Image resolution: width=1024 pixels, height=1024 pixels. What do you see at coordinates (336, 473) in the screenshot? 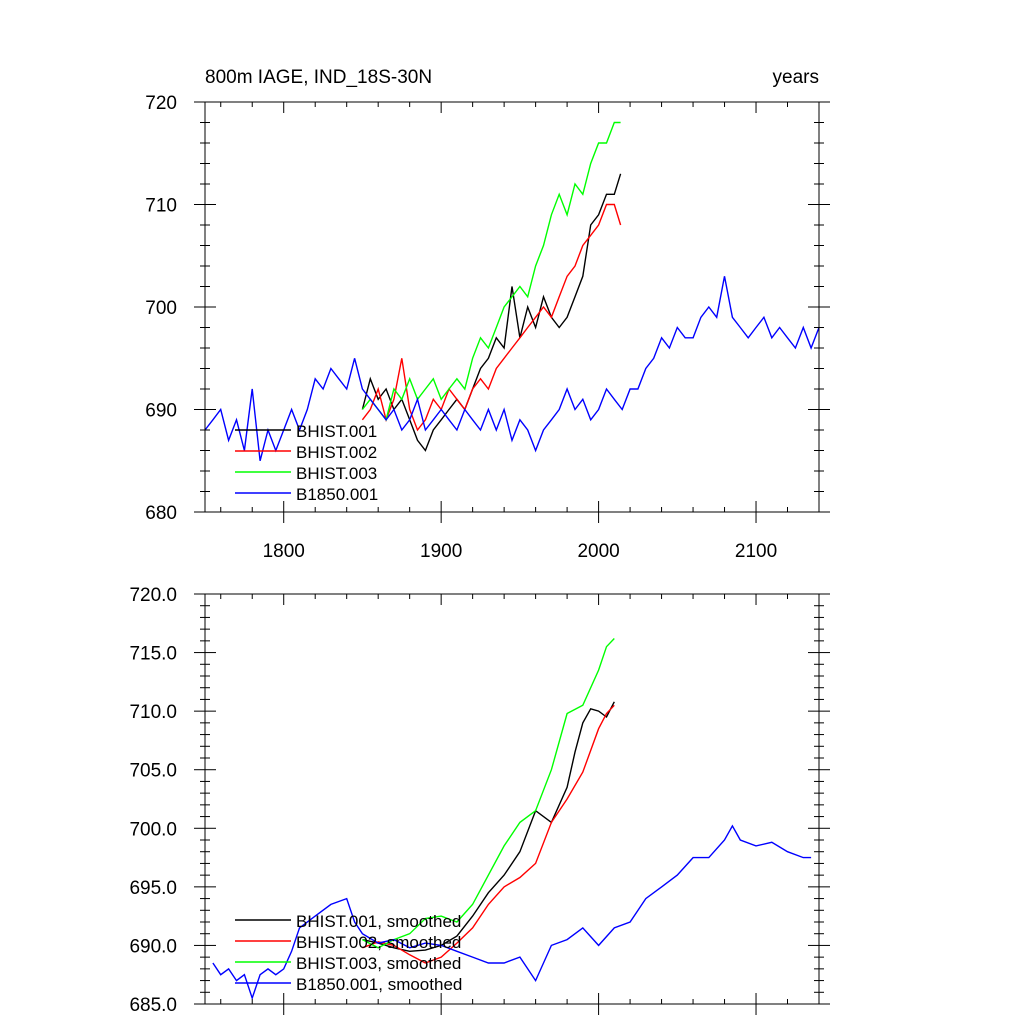
I see `legend-label: BHIST.003` at bounding box center [336, 473].